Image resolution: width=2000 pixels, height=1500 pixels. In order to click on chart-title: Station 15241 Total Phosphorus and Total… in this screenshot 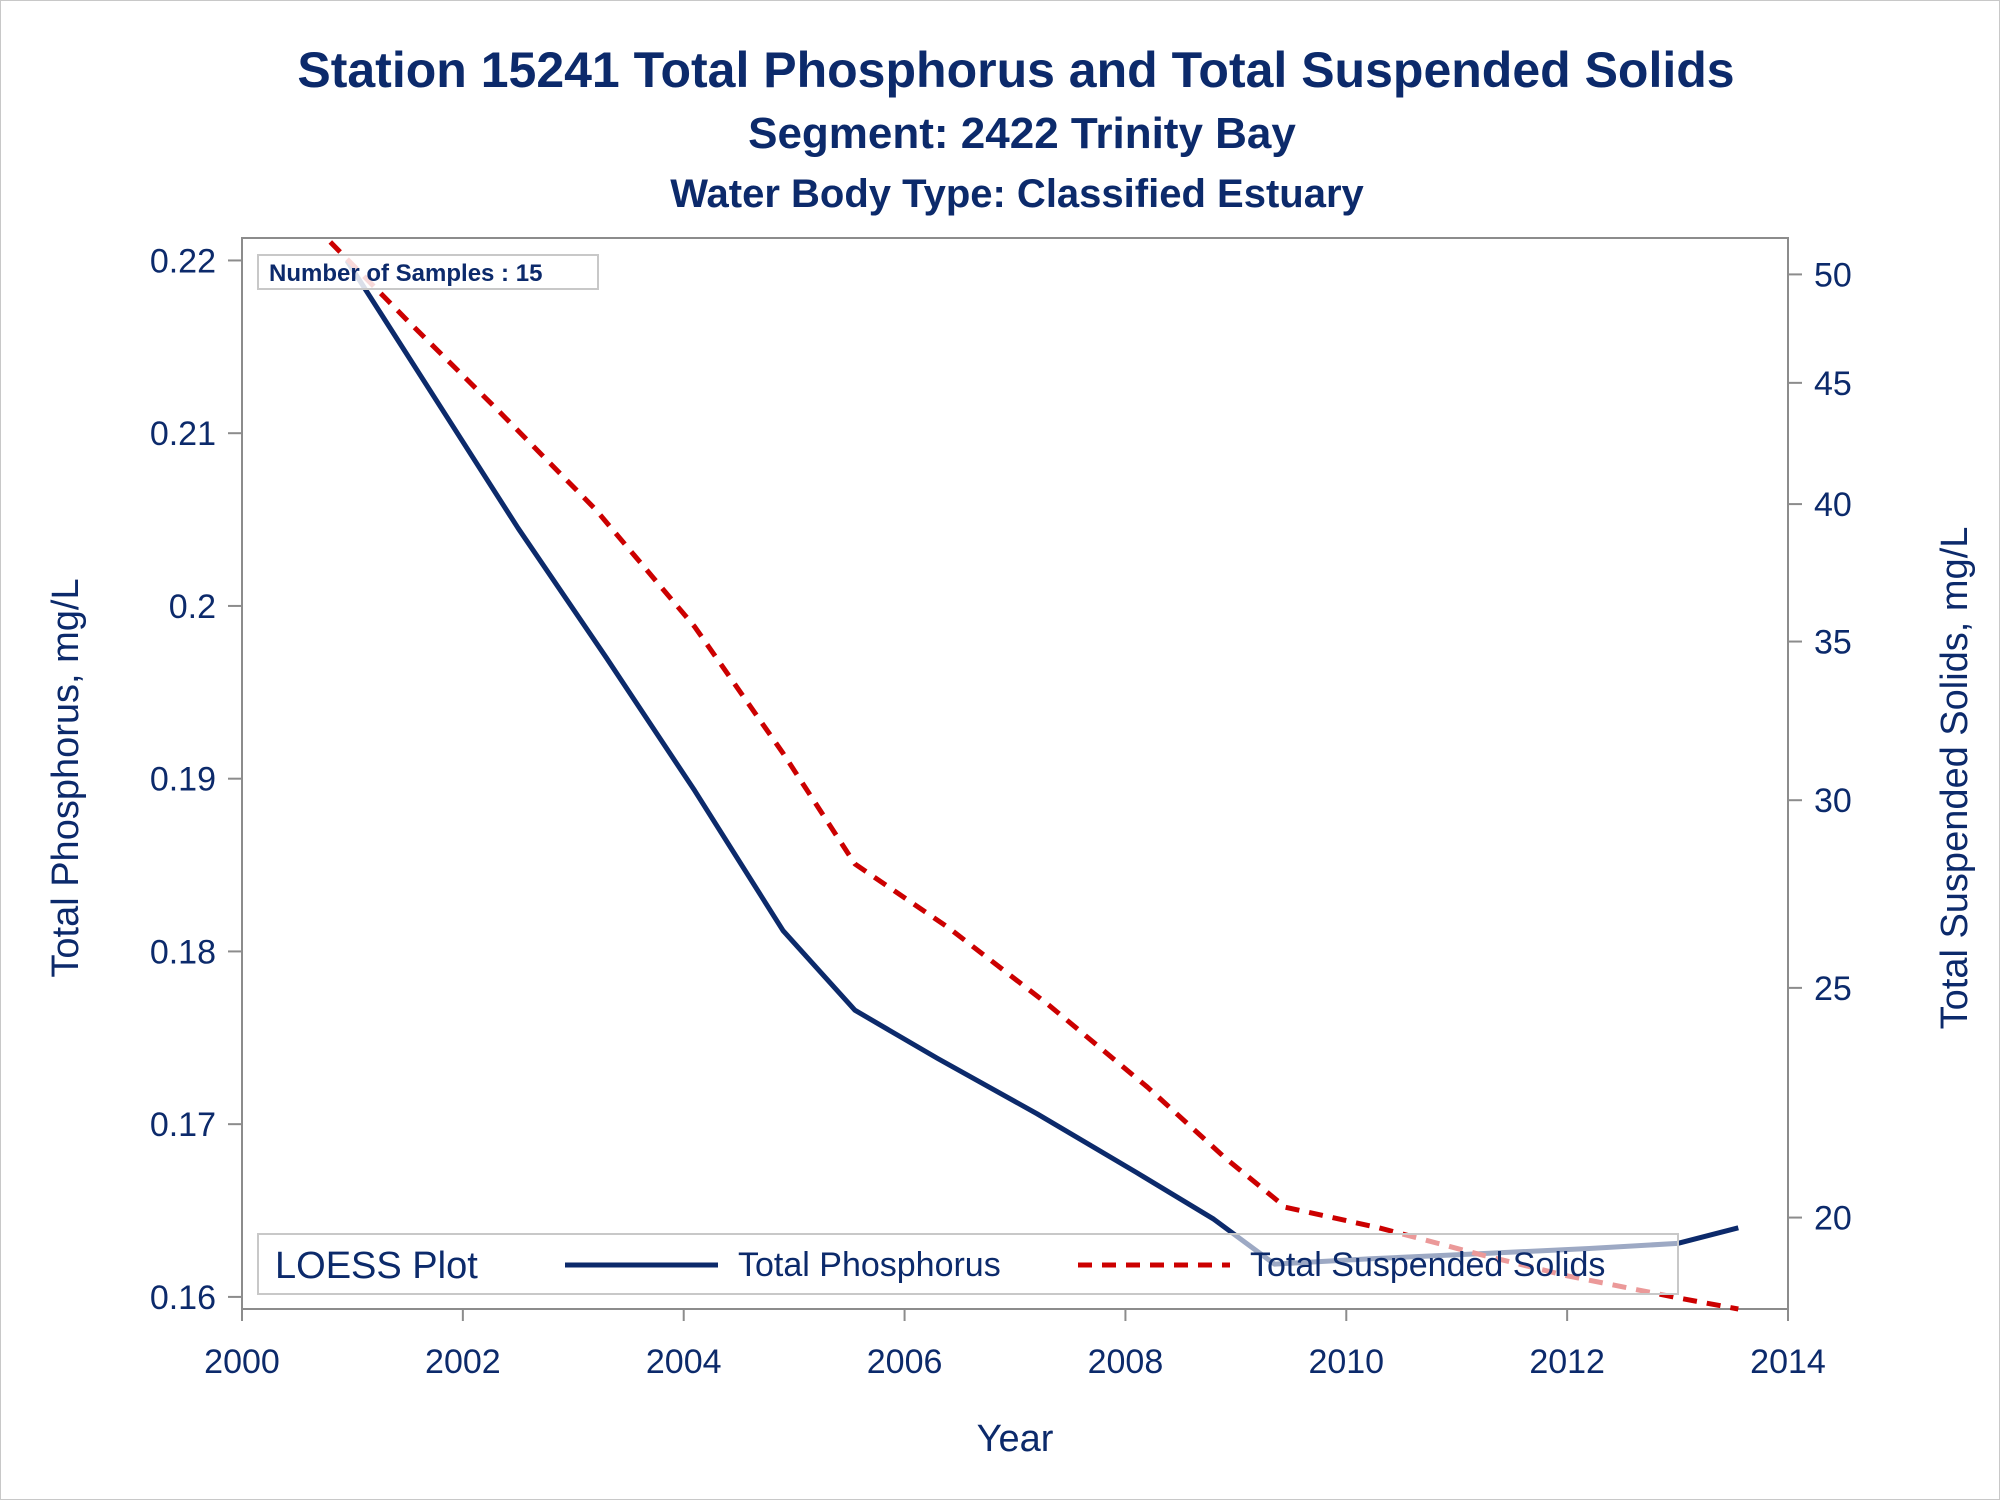, I will do `click(1015, 70)`.